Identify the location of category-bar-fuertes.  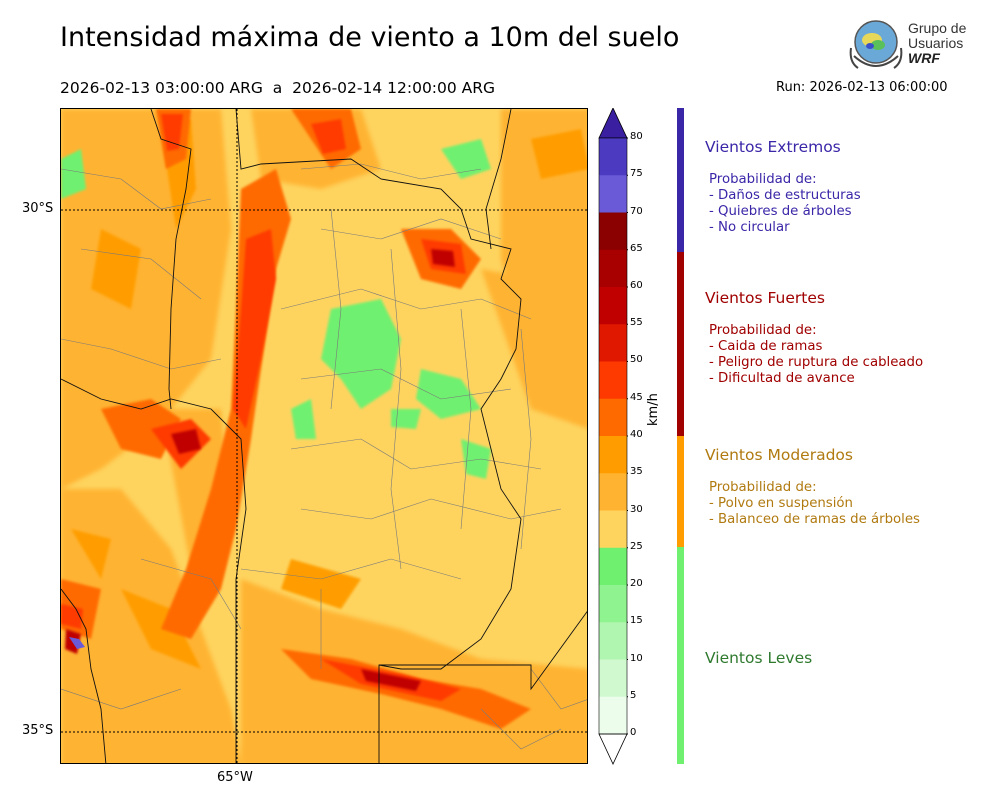
(680, 344).